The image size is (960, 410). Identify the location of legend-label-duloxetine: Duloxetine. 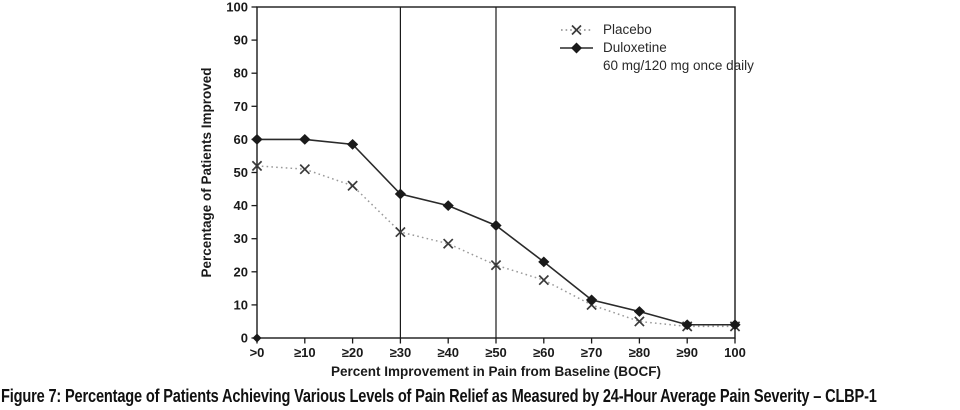
(635, 47).